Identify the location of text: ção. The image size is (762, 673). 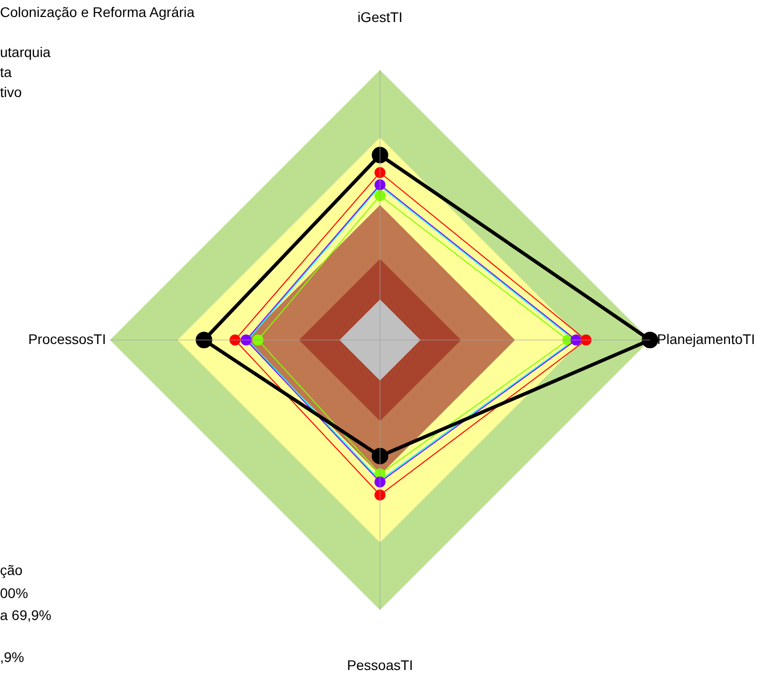
(11, 570).